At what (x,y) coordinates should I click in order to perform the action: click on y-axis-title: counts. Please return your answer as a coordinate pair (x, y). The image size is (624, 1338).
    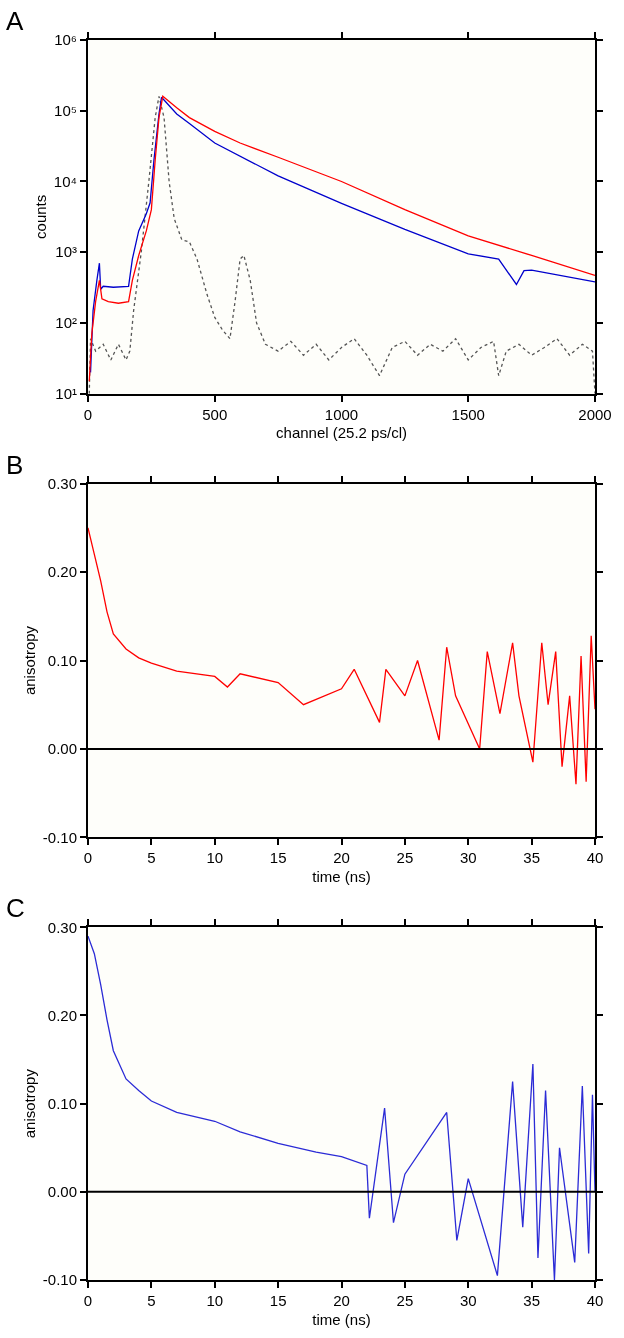
    Looking at the image, I should click on (40, 216).